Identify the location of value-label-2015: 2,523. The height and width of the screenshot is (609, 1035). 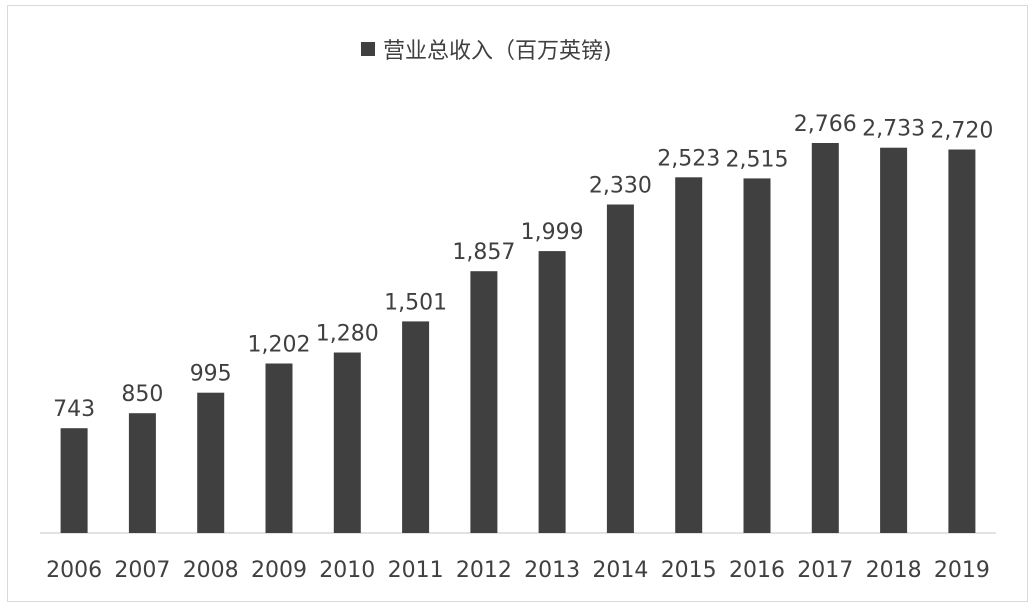
(688, 158).